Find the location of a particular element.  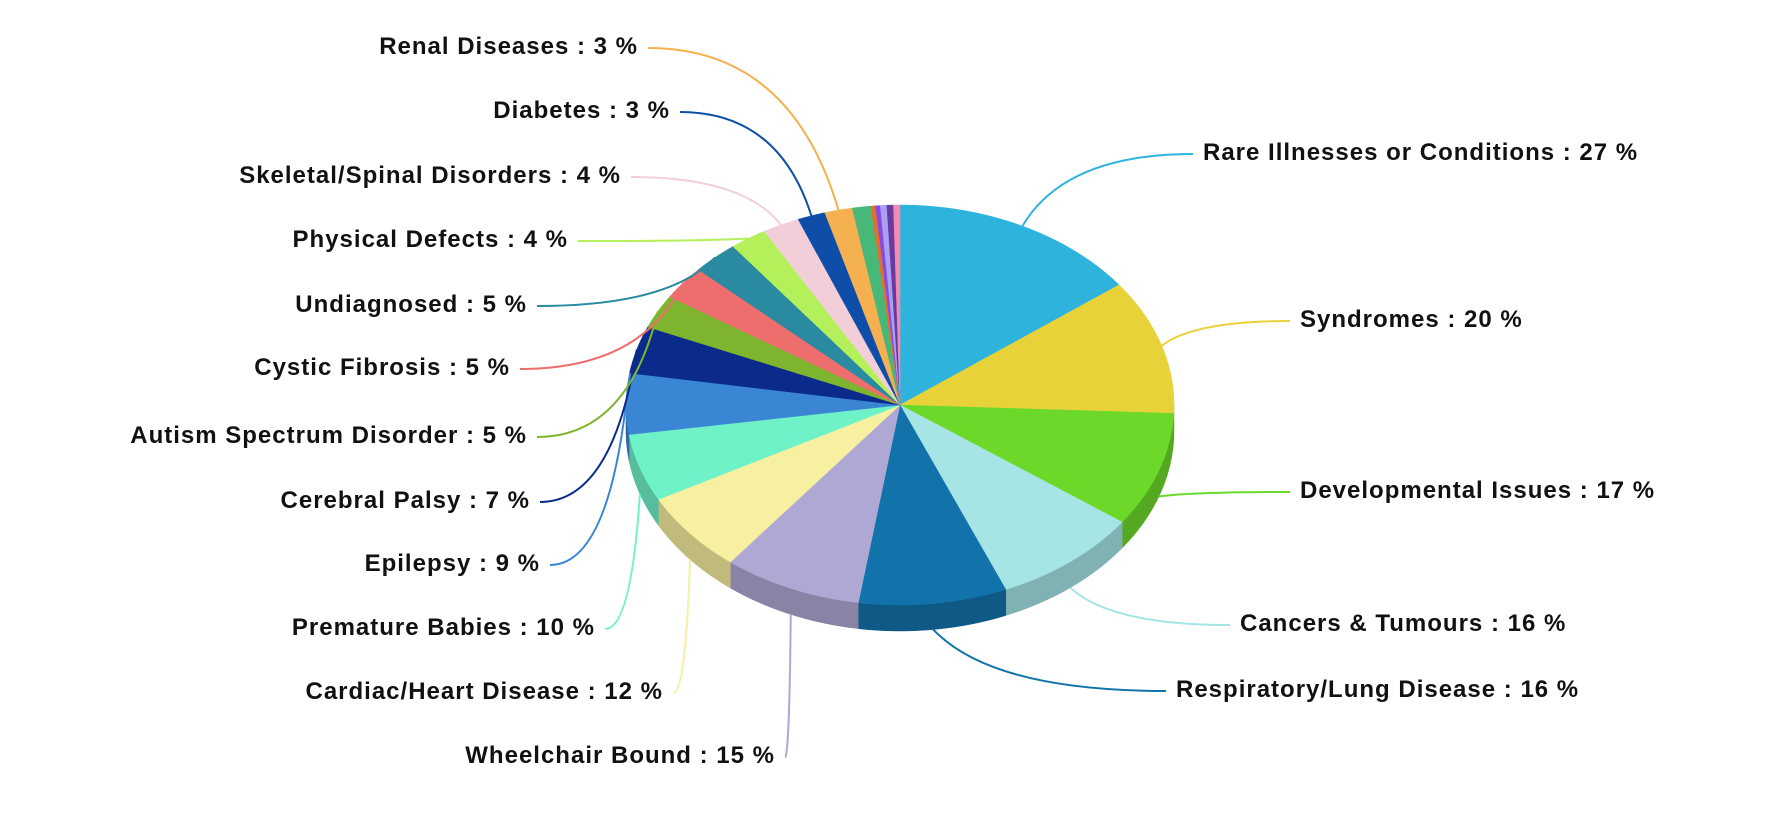

category-name: Physical Defects is located at coordinates (396, 239).